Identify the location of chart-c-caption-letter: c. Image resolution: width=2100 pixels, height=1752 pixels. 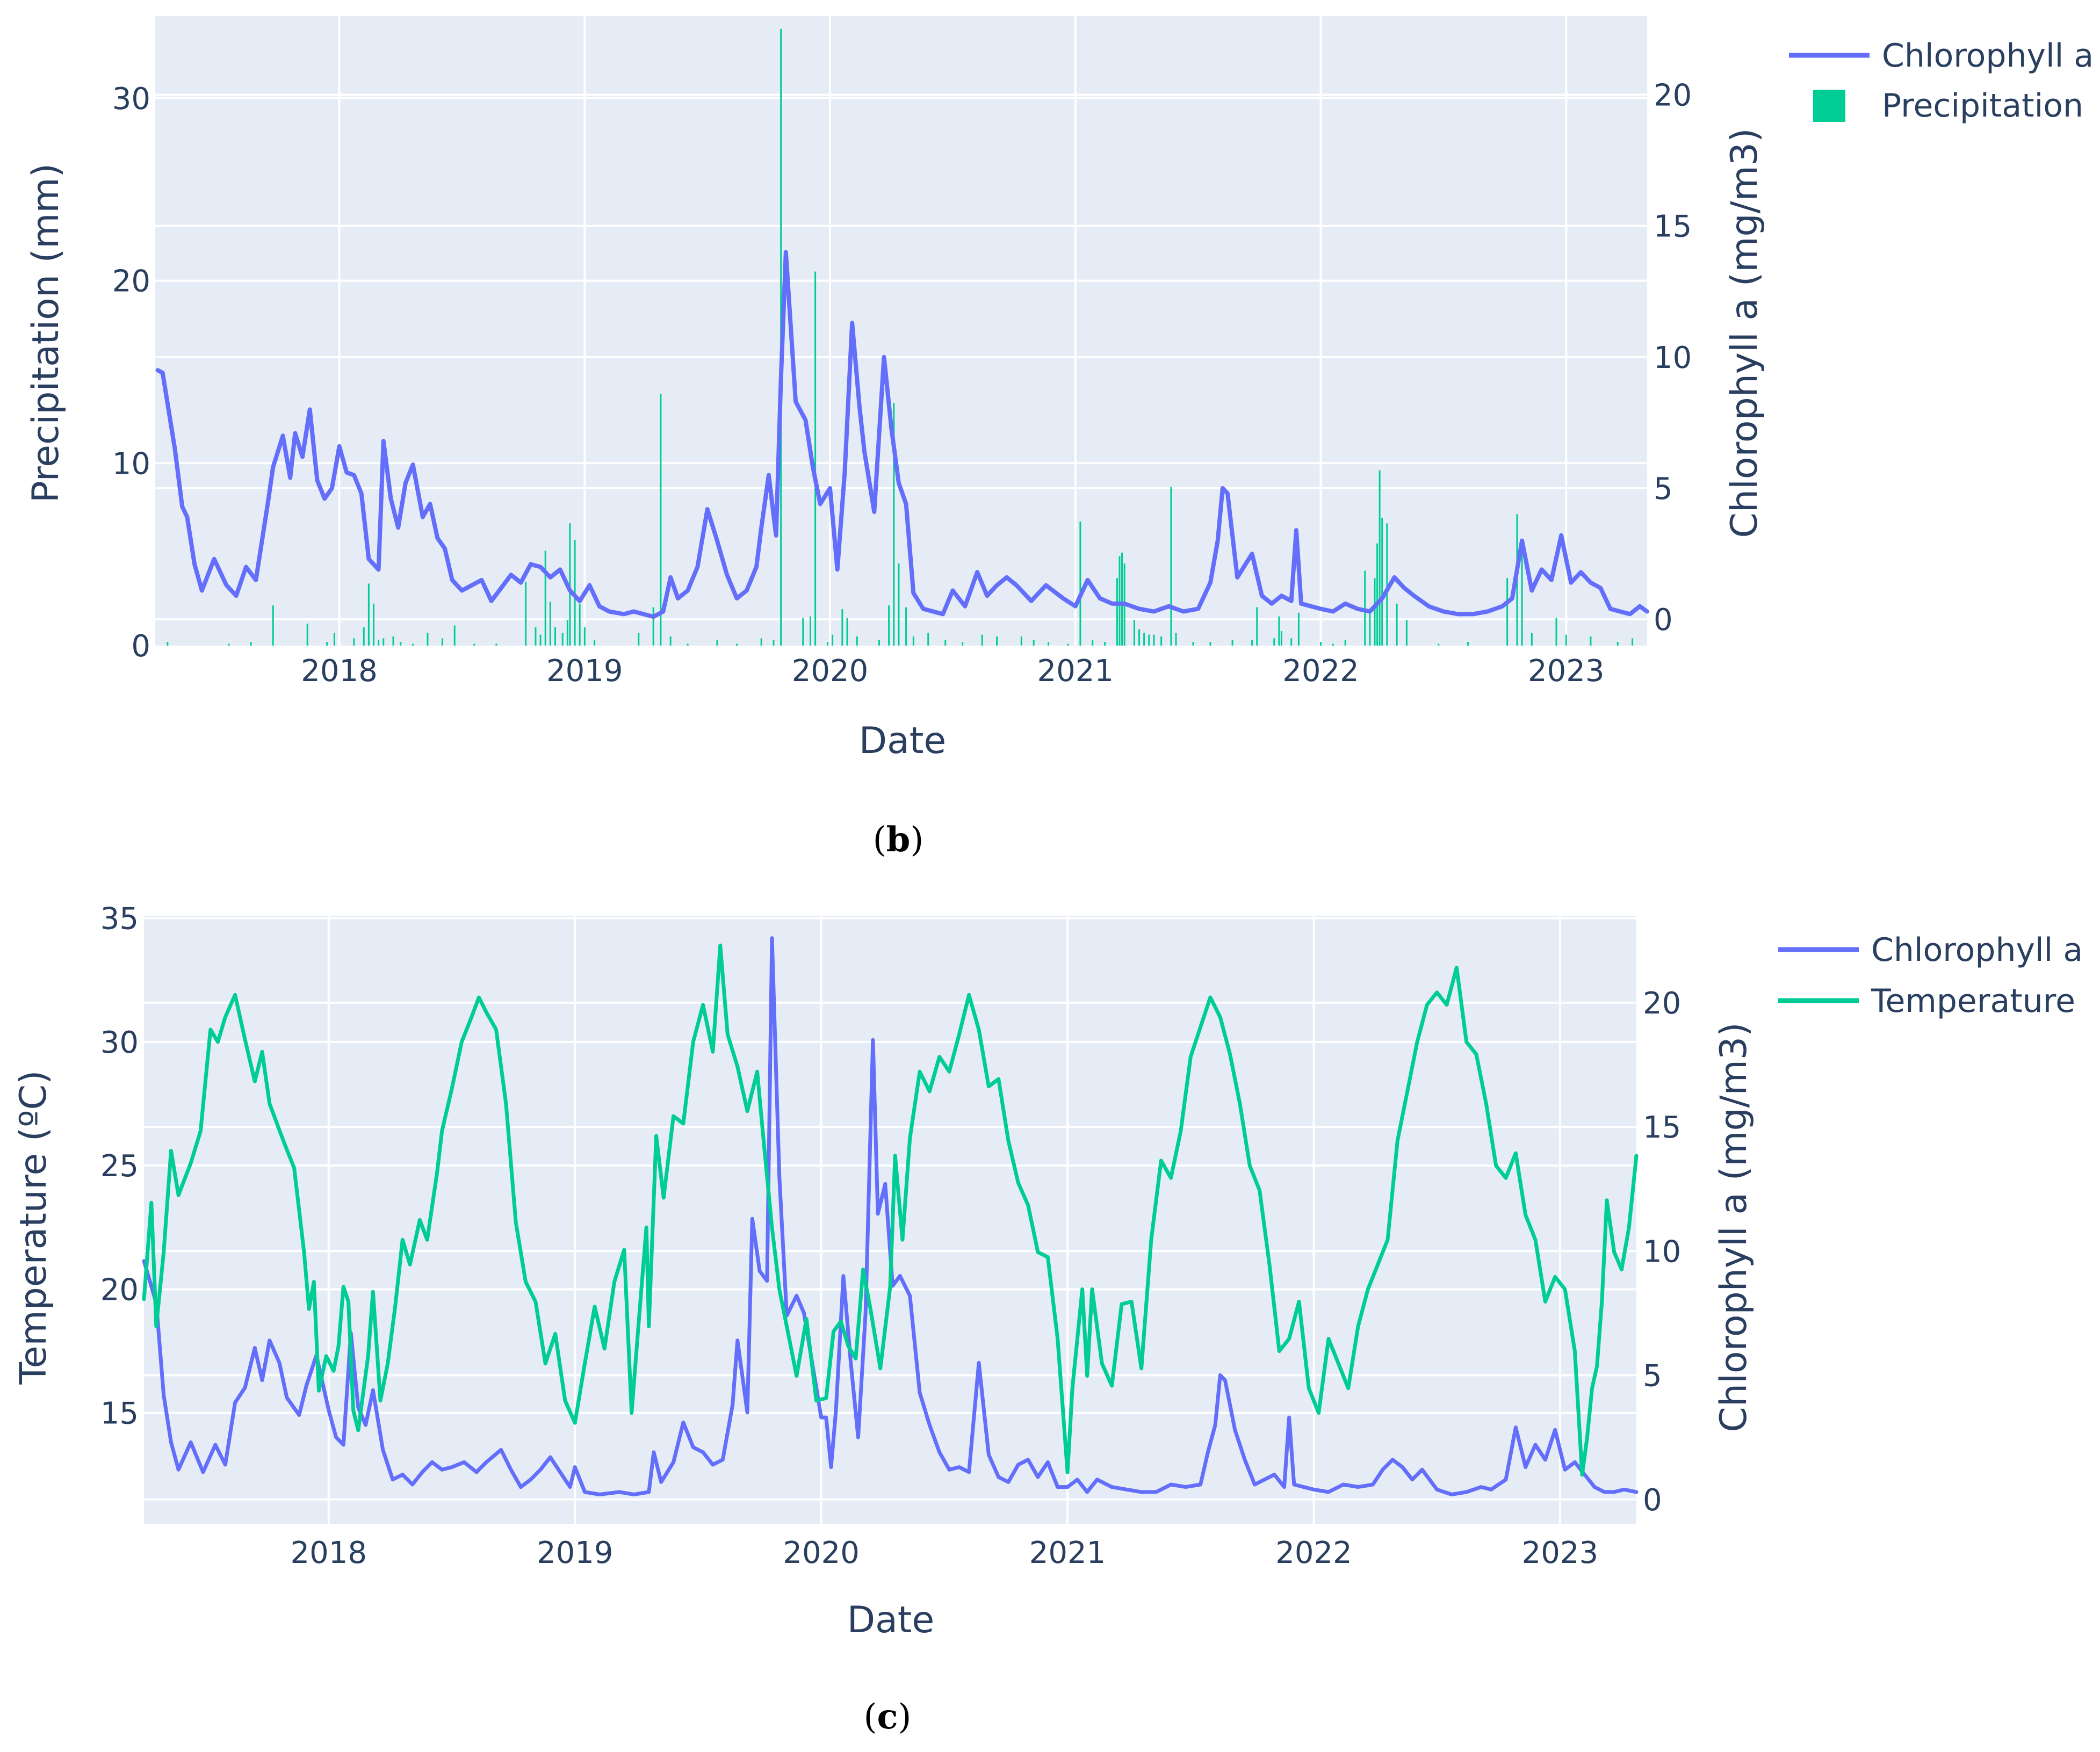
(887, 1717).